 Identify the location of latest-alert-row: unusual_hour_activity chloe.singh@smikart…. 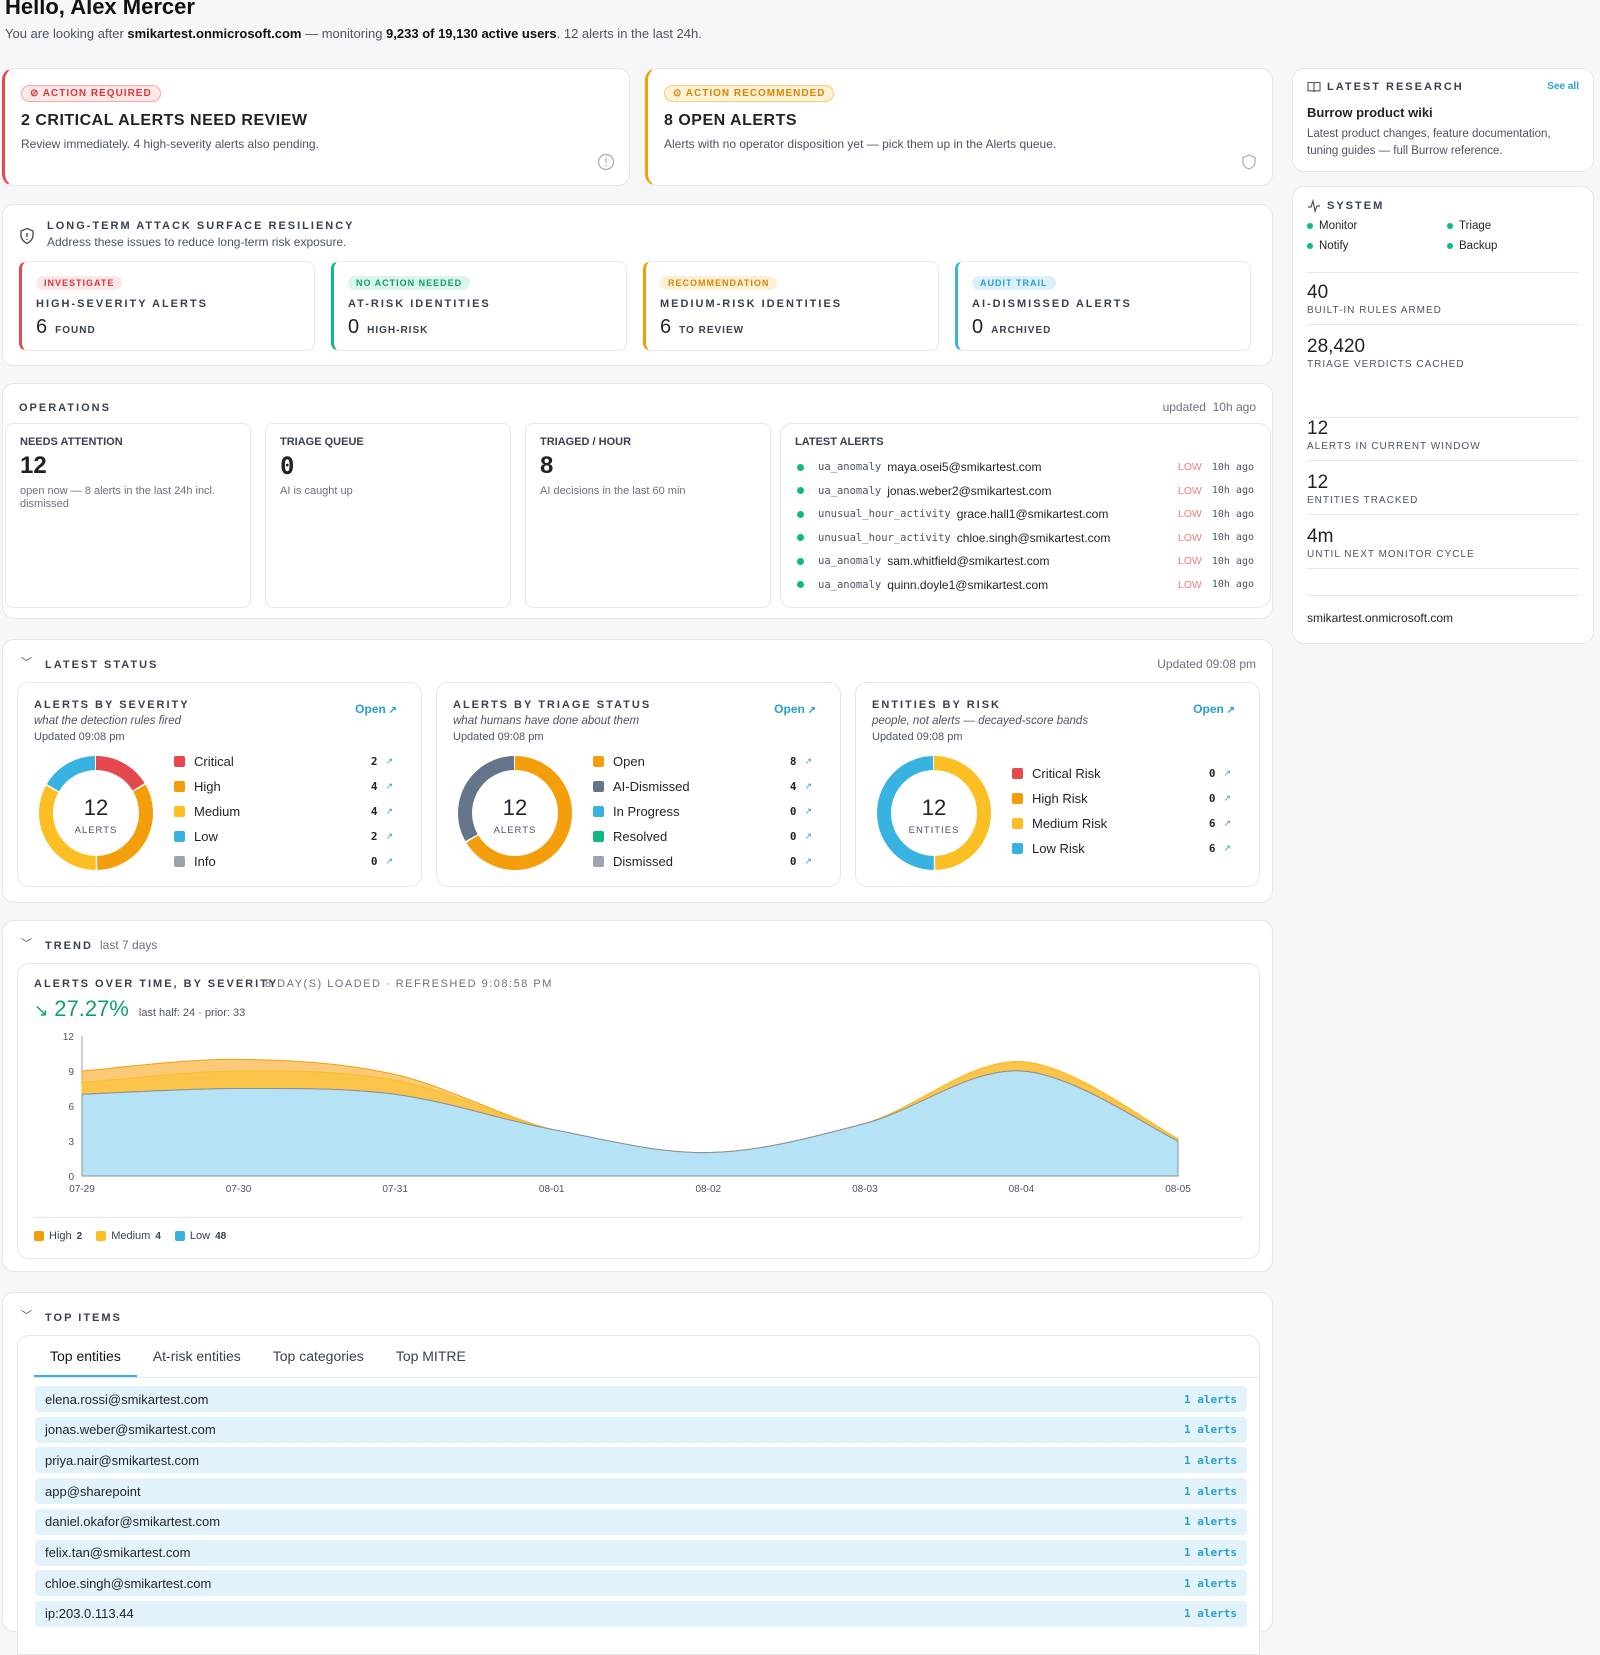
(1025, 538).